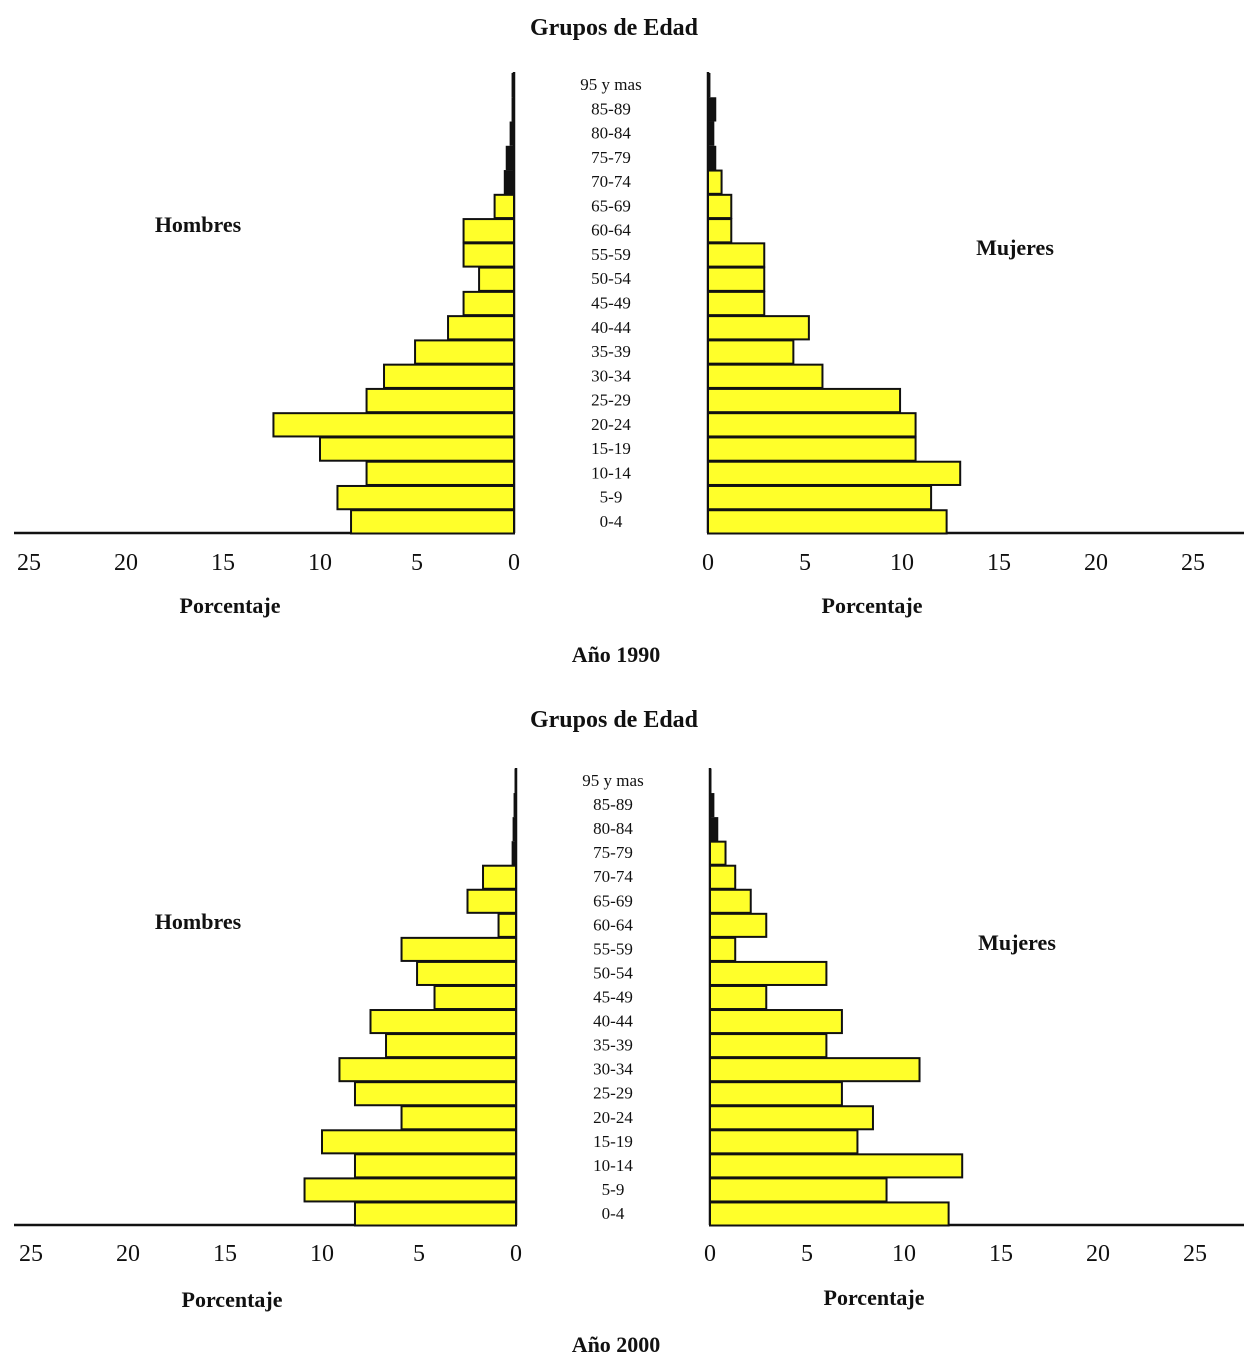 This screenshot has width=1244, height=1358. Describe the element at coordinates (807, 1254) in the screenshot. I see `right-tick-label: 5` at that location.